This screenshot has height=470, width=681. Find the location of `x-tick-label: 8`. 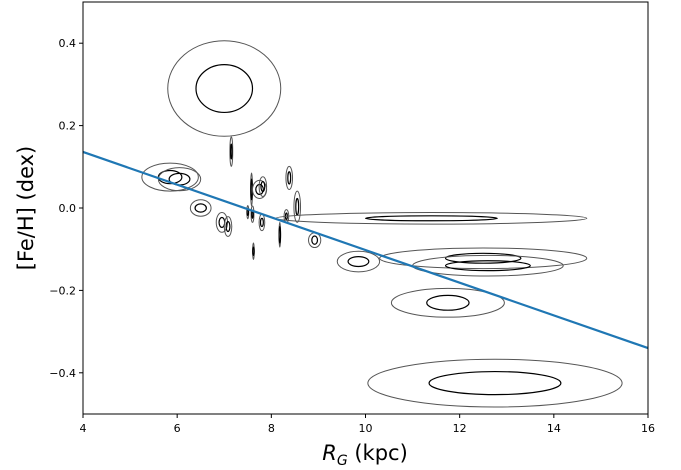

x-tick-label: 8 is located at coordinates (271, 428).